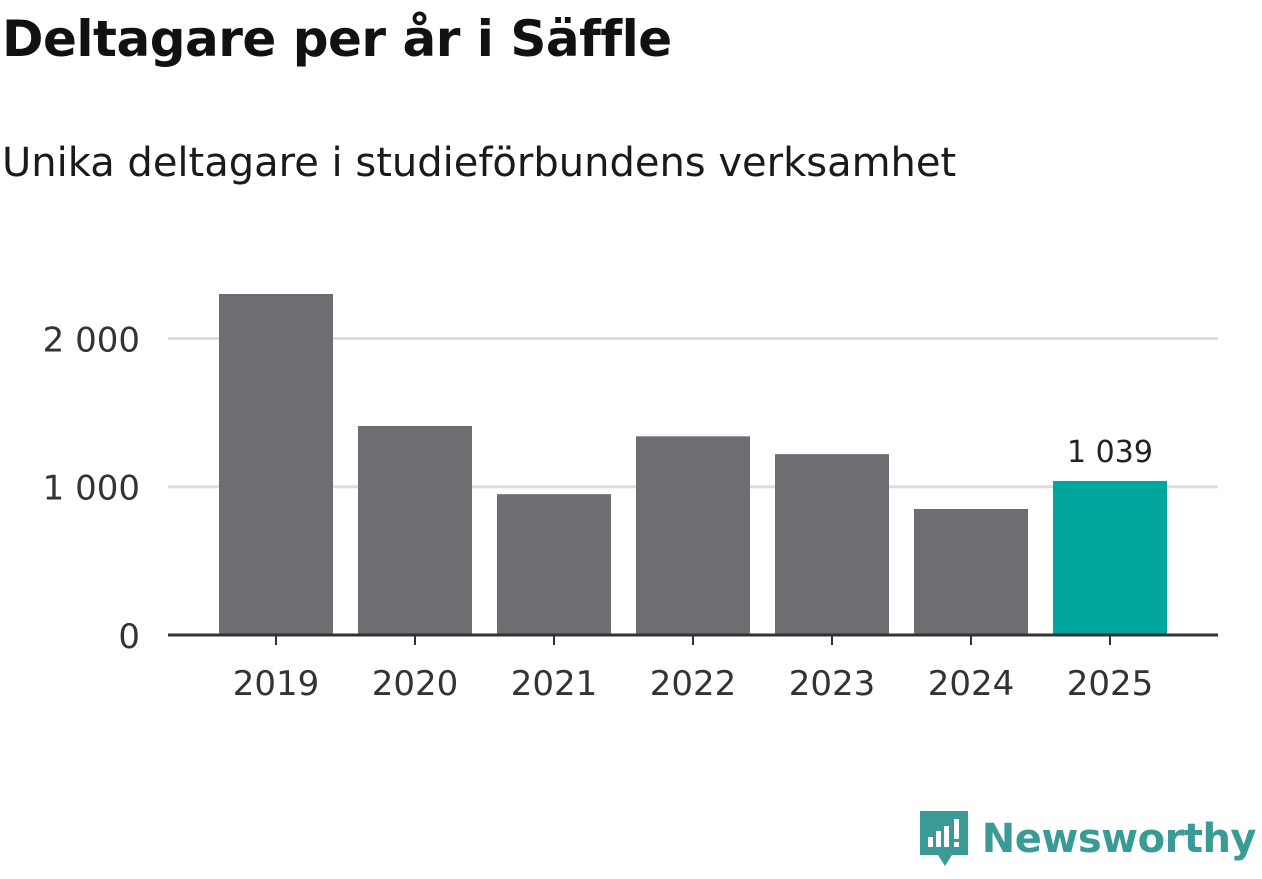 The image size is (1262, 879). I want to click on bar-2025, so click(1110, 557).